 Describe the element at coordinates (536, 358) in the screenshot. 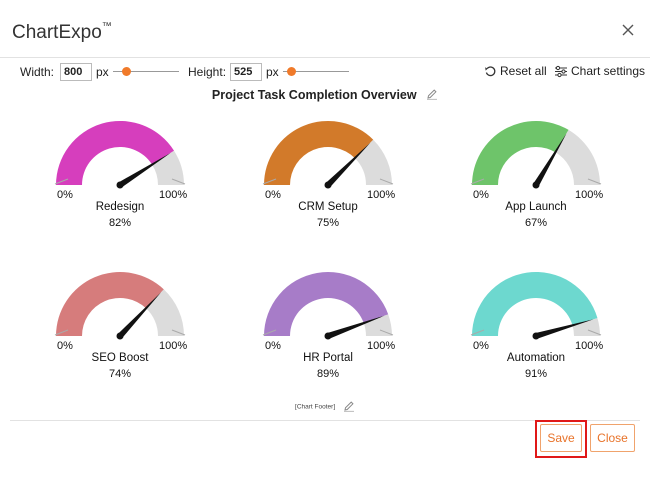

I see `gauge-name: Automation` at that location.